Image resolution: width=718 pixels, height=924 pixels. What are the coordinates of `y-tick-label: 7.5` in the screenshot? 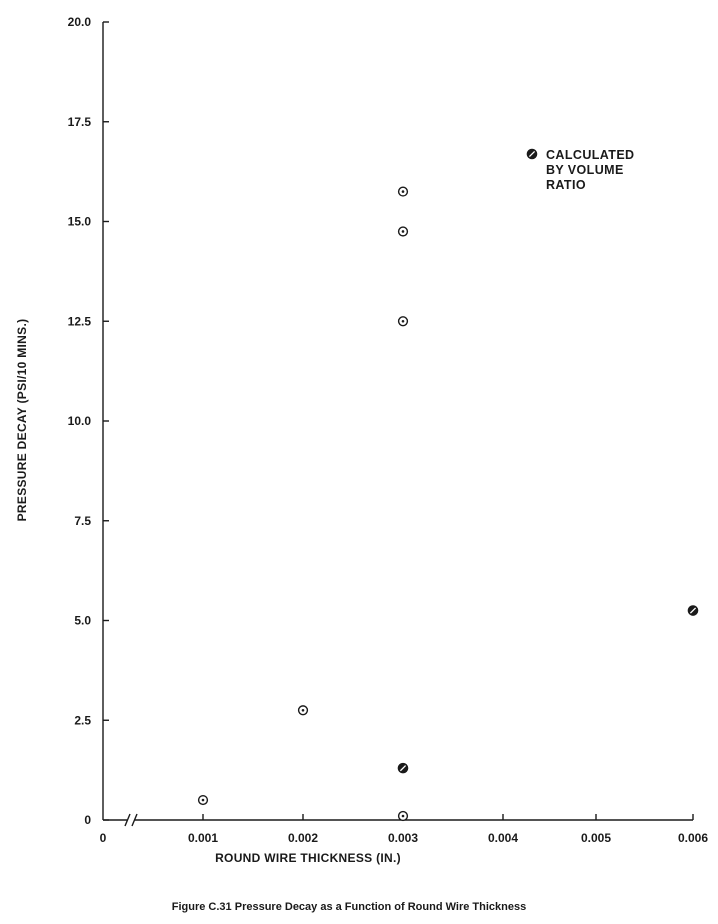 It's located at (82, 521).